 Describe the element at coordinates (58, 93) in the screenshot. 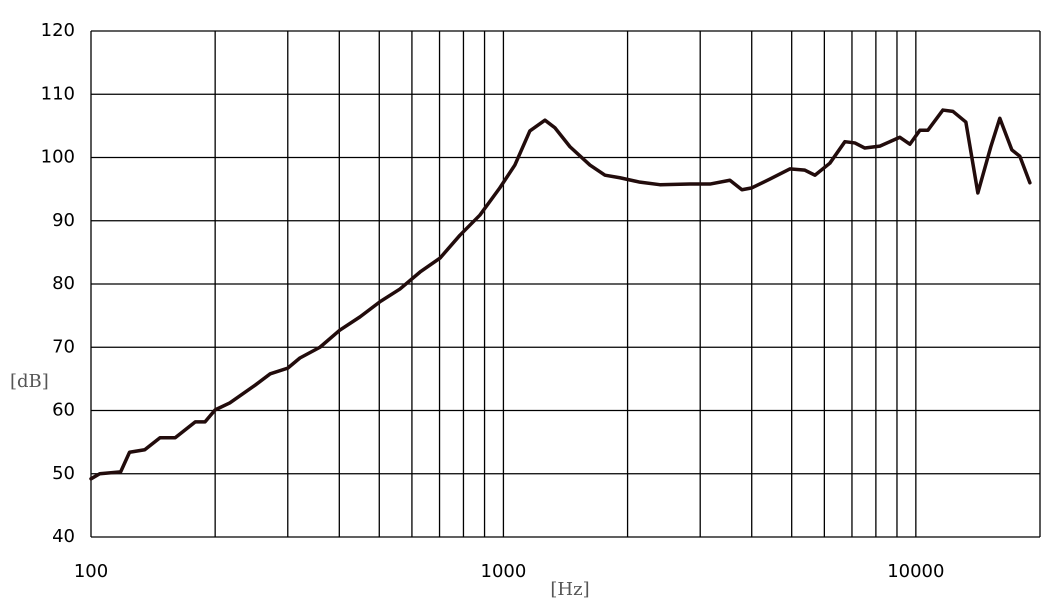

I see `y-tick-label: 110` at that location.